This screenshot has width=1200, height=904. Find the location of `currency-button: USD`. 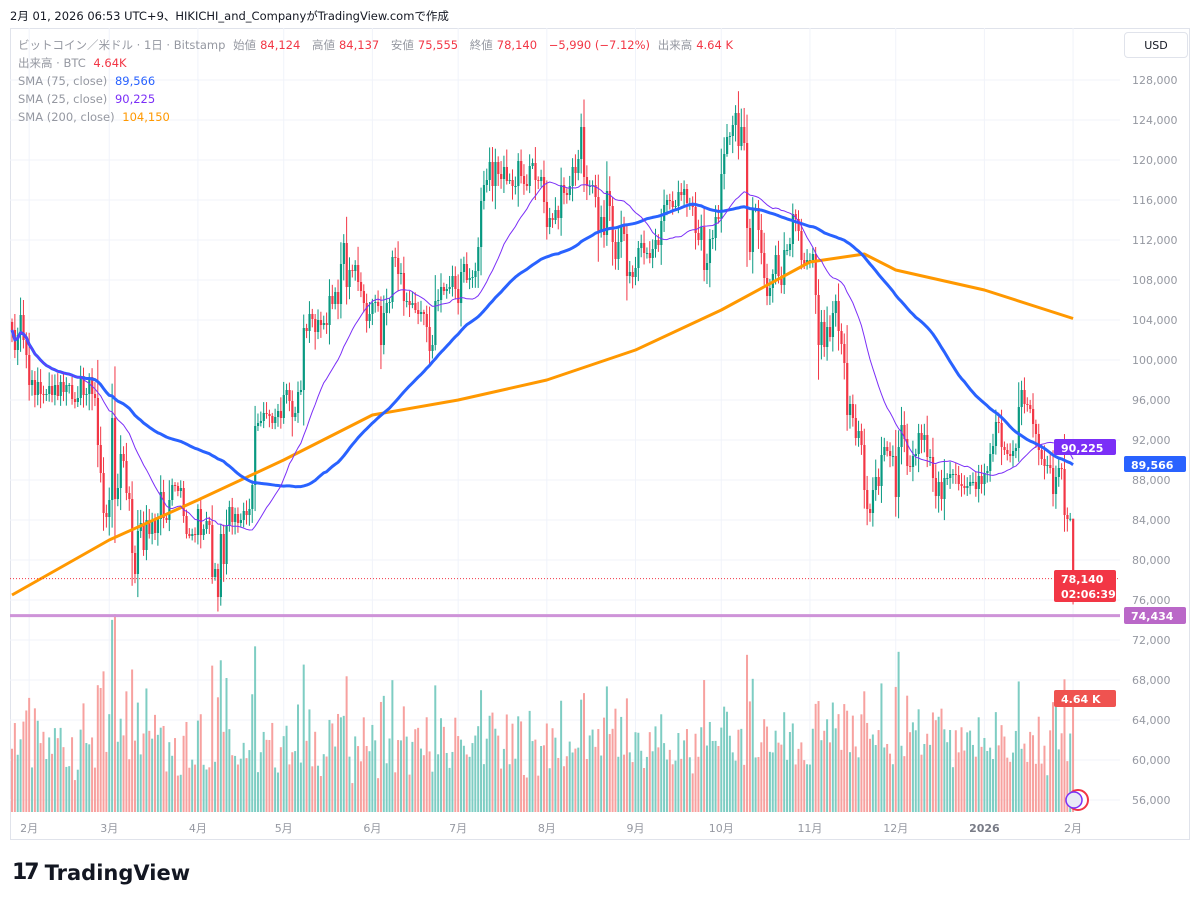

currency-button: USD is located at coordinates (1156, 45).